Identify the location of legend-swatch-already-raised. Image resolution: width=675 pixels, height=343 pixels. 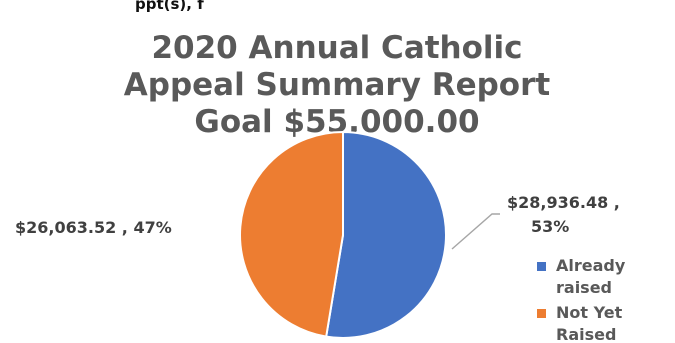
(541, 266).